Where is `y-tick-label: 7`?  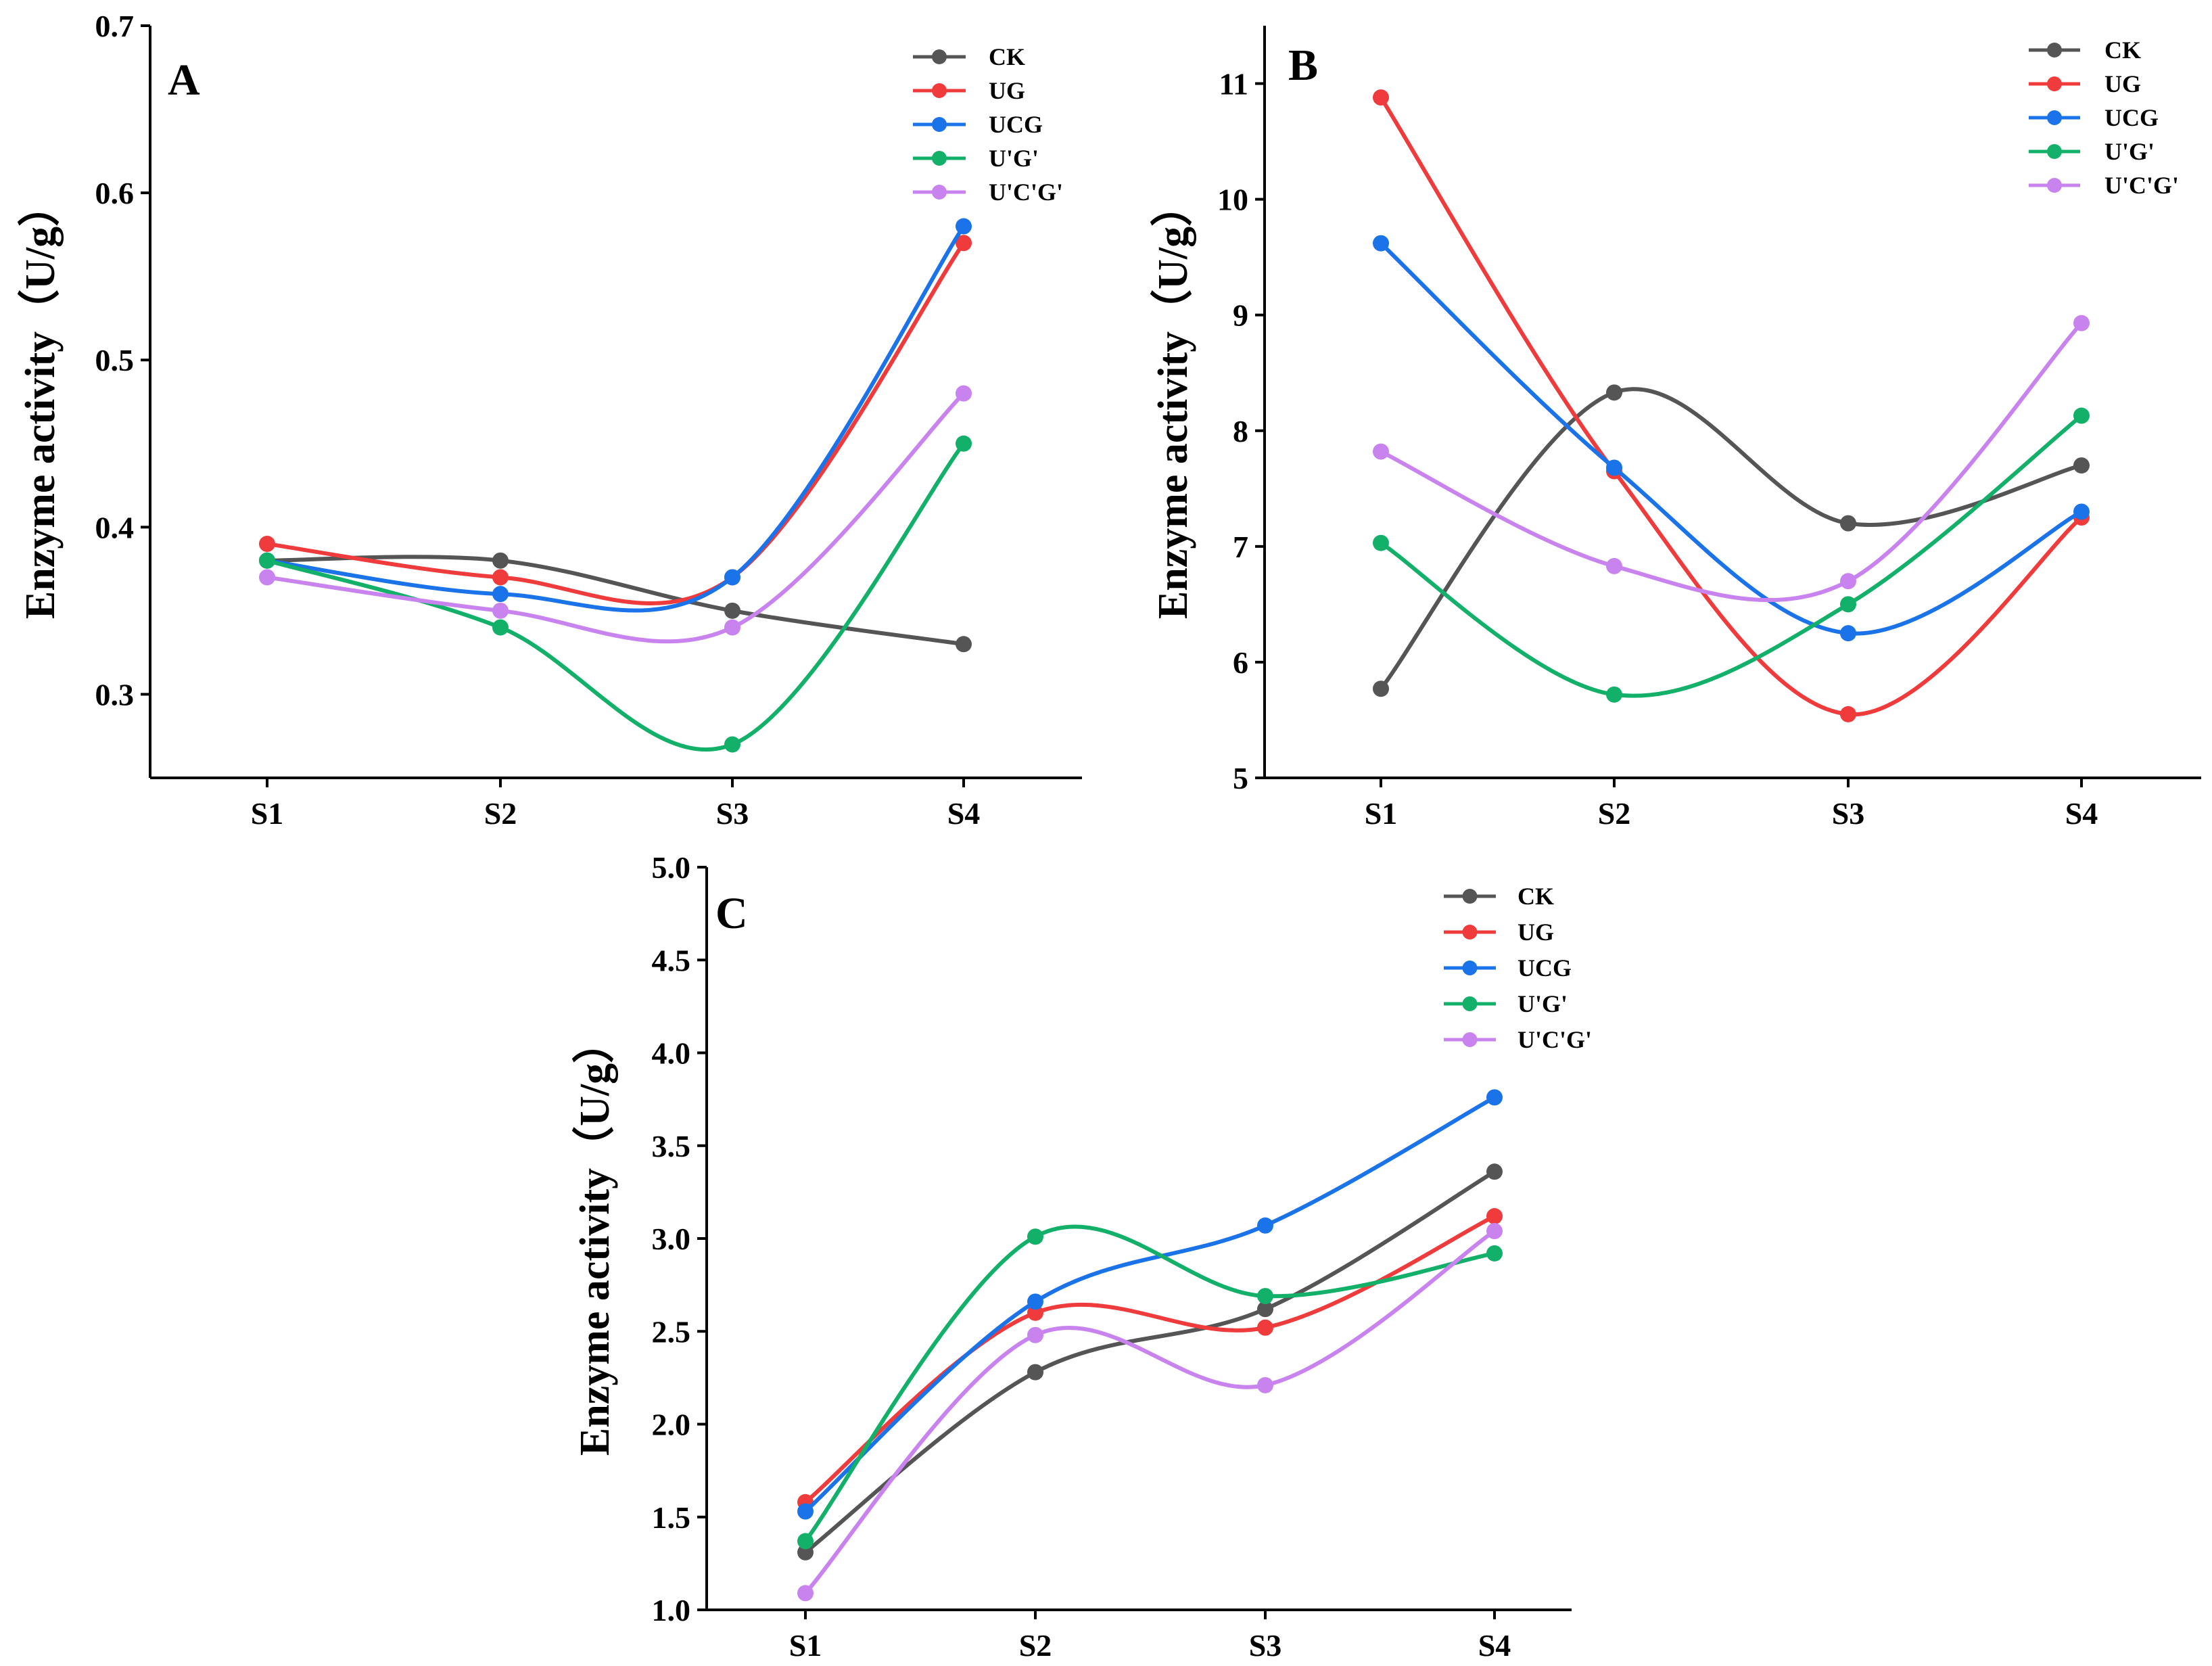 y-tick-label: 7 is located at coordinates (1240, 547).